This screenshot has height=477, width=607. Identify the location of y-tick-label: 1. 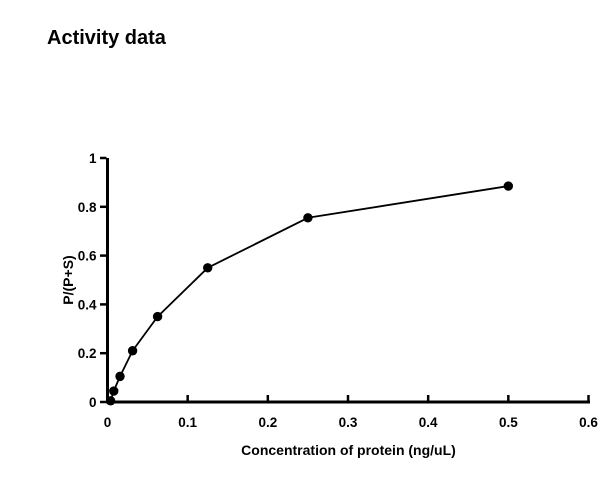
(93, 158).